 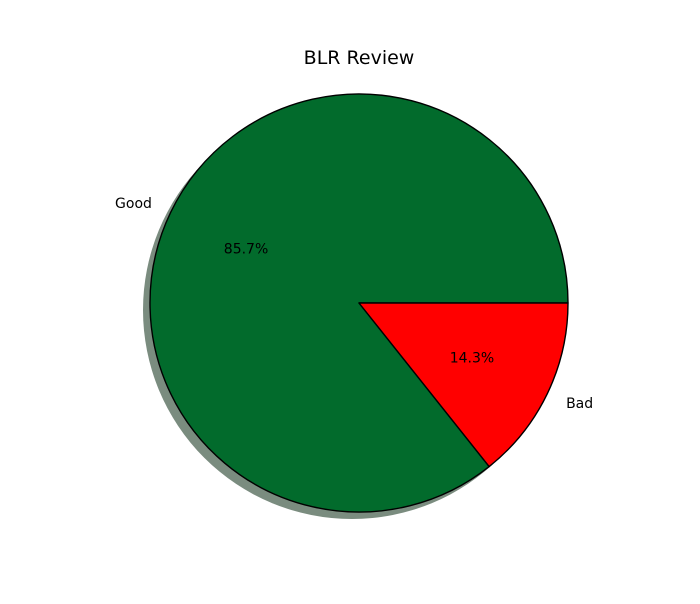 What do you see at coordinates (246, 250) in the screenshot?
I see `pie-pct-good: 85.7%` at bounding box center [246, 250].